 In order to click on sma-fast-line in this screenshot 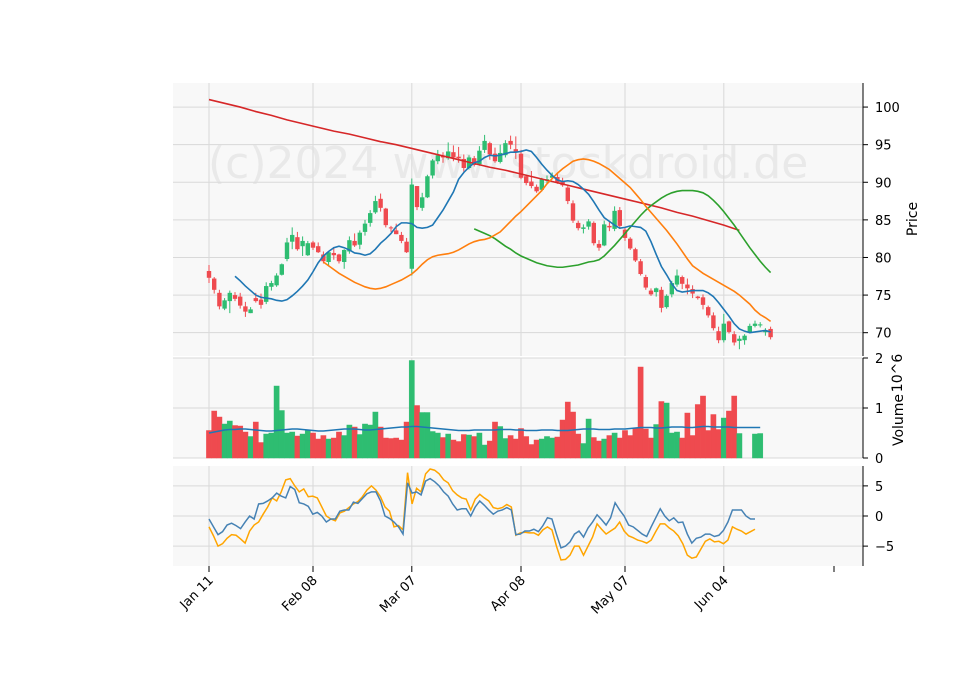, I will do `click(502, 241)`.